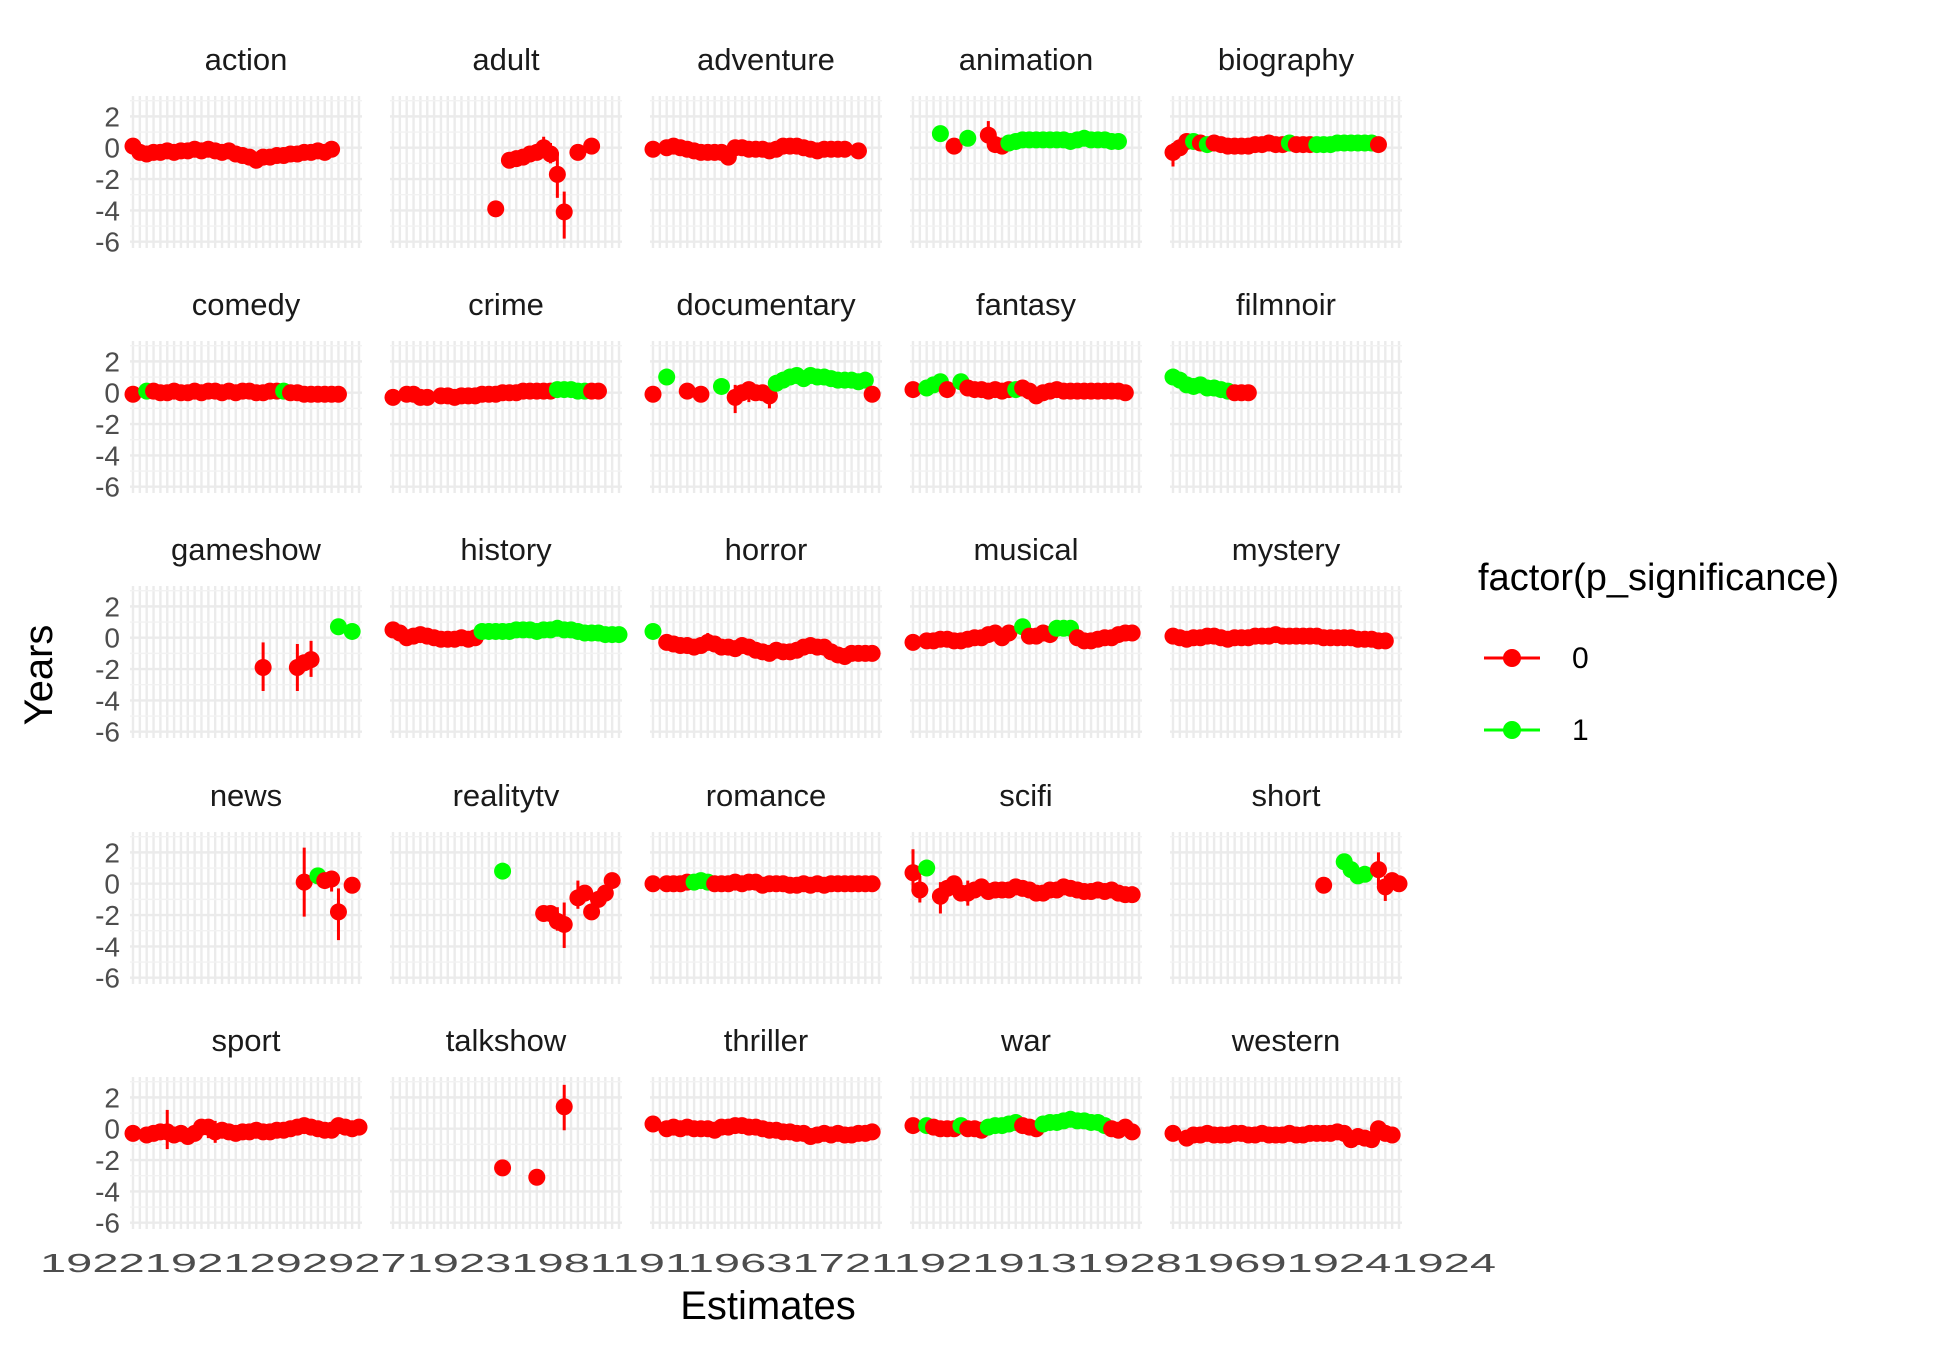 This screenshot has width=1950, height=1354. What do you see at coordinates (246, 795) in the screenshot?
I see `facet-title-news: news` at bounding box center [246, 795].